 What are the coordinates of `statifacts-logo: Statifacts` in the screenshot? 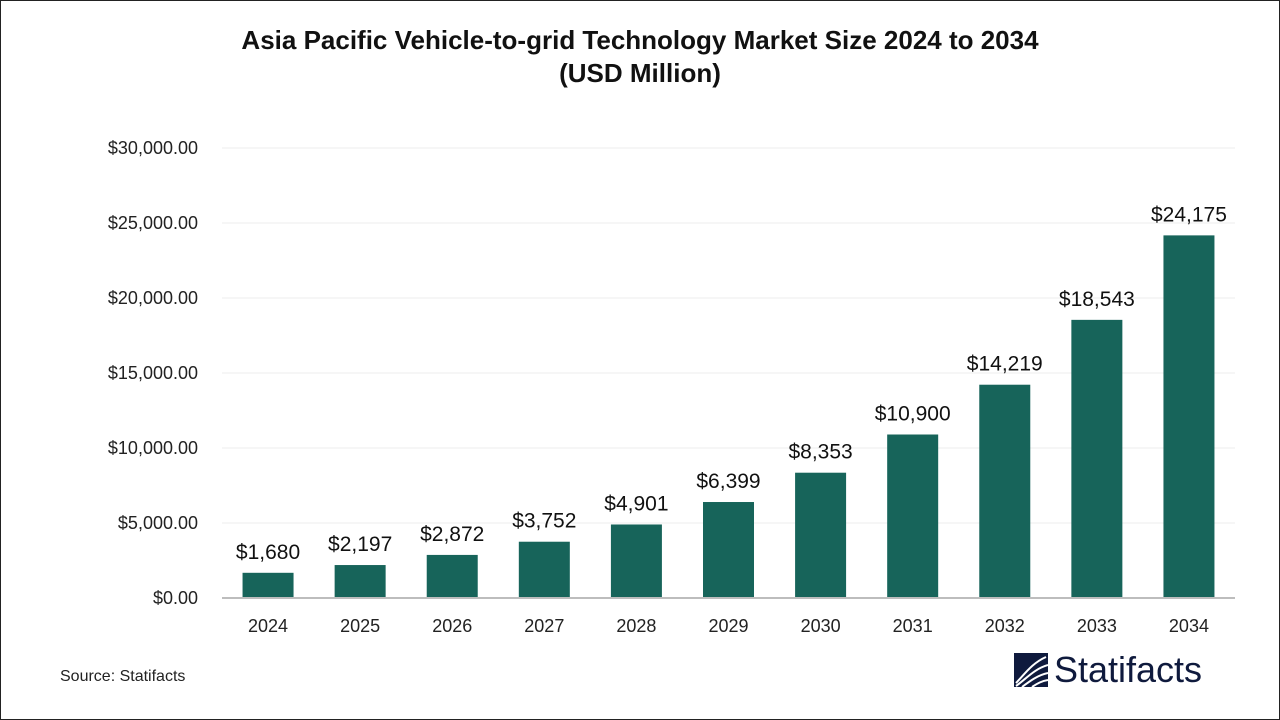 It's located at (1108, 670).